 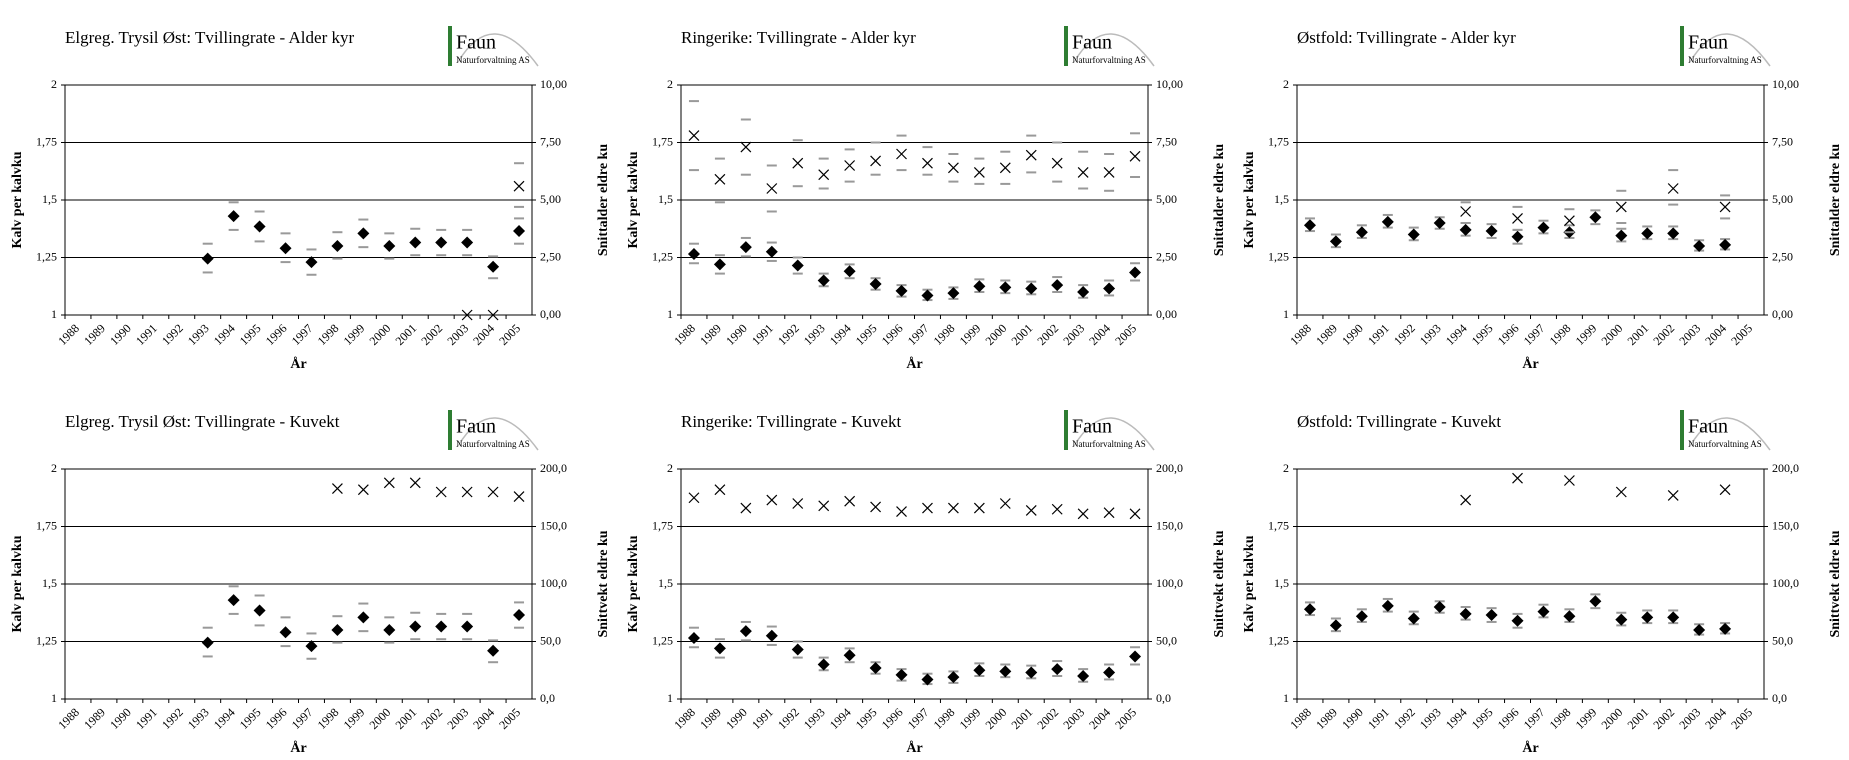 What do you see at coordinates (1399, 421) in the screenshot?
I see `chart-title: Østfold: Tvillingrate - Kuvekt` at bounding box center [1399, 421].